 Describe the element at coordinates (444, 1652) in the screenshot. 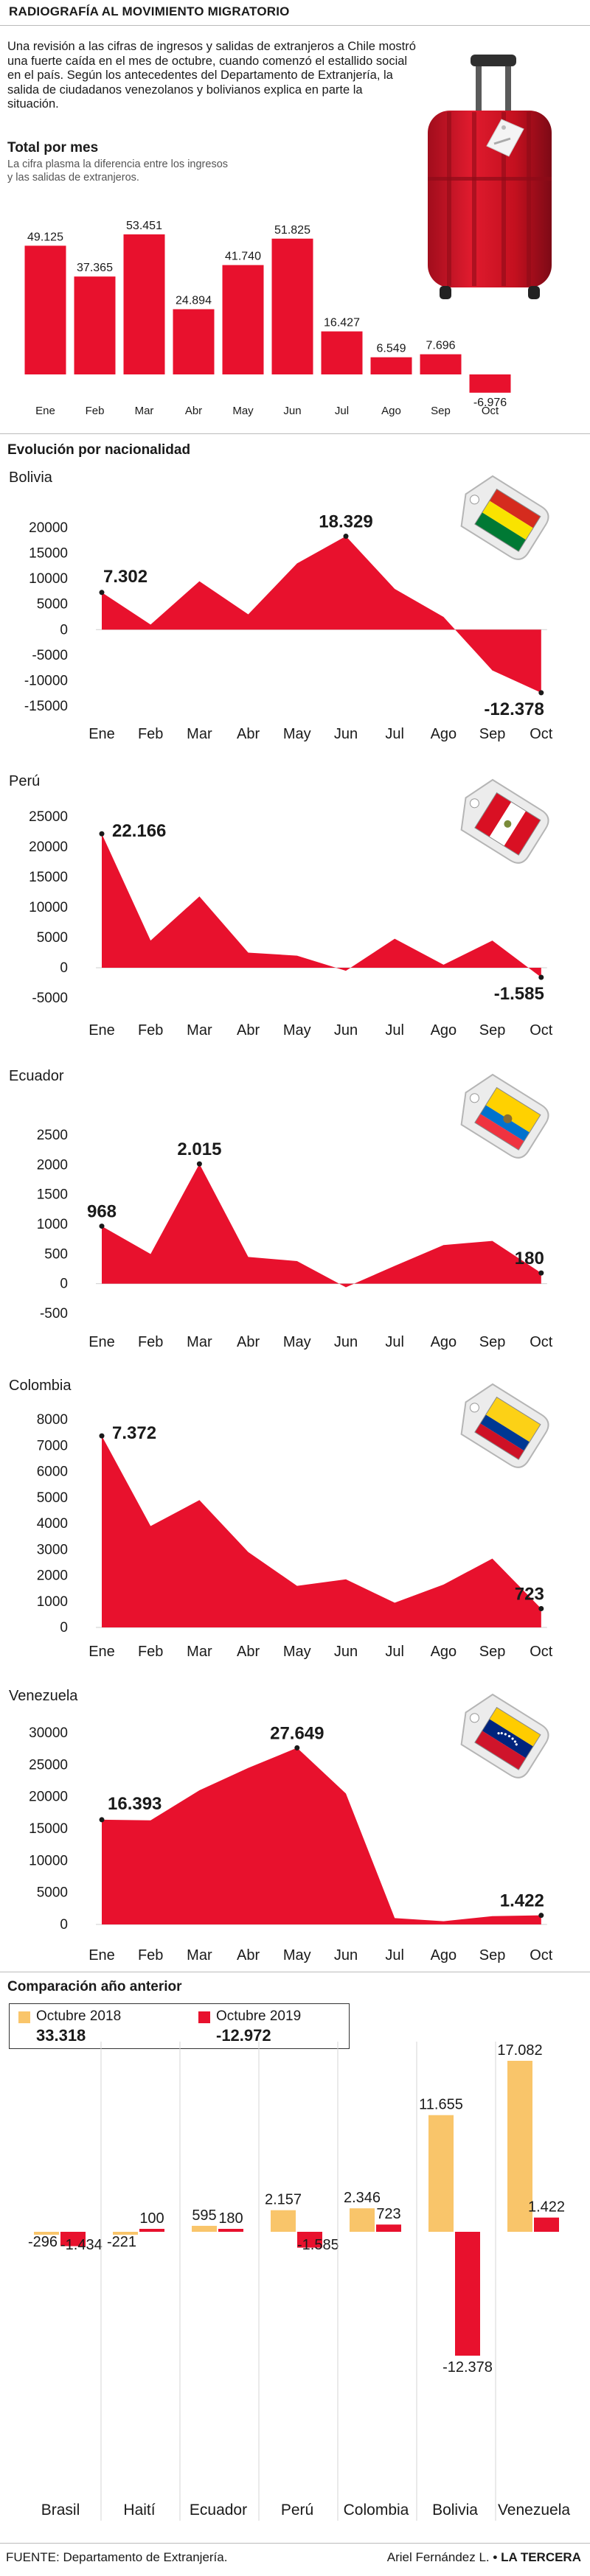

I see `x-tick-label: Ago` at that location.